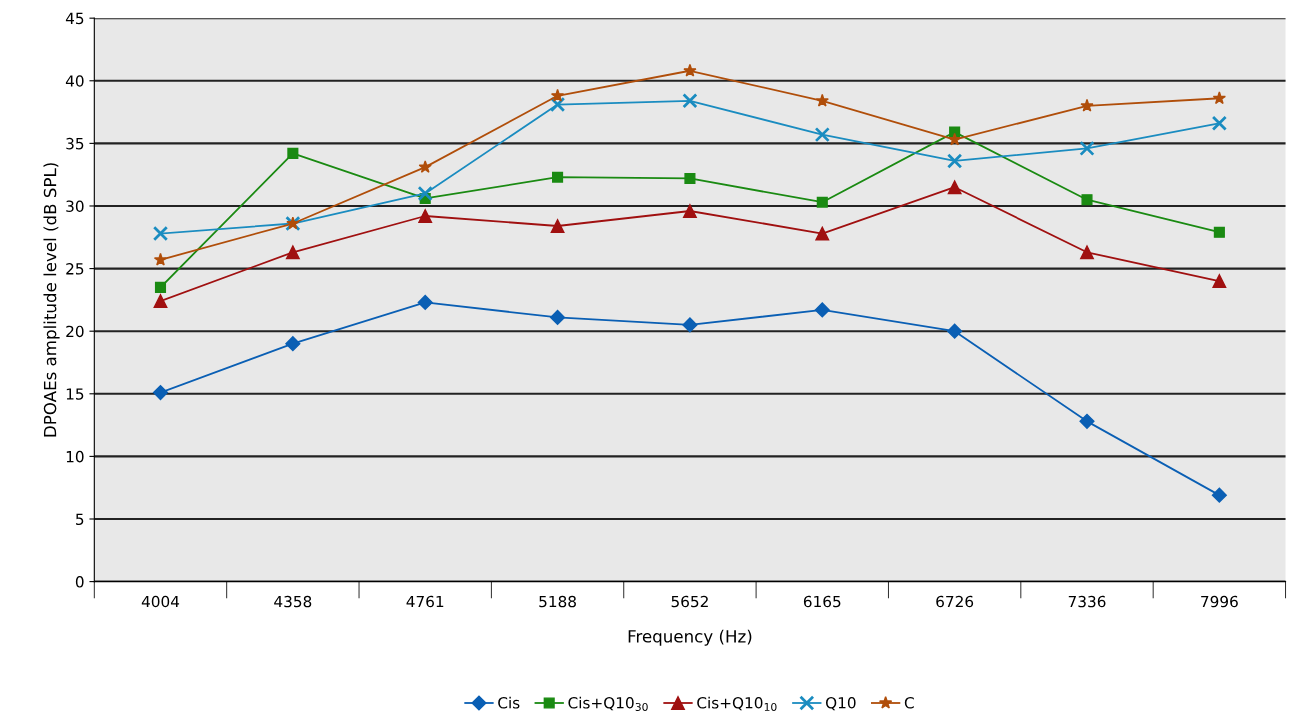 This screenshot has height=727, width=1292. What do you see at coordinates (737, 703) in the screenshot?
I see `legend-label: Cis+Q10$_{10}$` at bounding box center [737, 703].